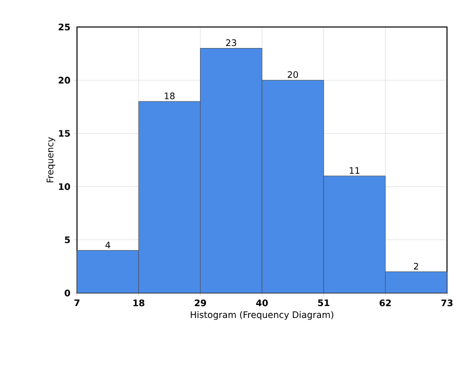 This screenshot has height=365, width=469. What do you see at coordinates (324, 303) in the screenshot?
I see `x-tick-label: 51` at bounding box center [324, 303].